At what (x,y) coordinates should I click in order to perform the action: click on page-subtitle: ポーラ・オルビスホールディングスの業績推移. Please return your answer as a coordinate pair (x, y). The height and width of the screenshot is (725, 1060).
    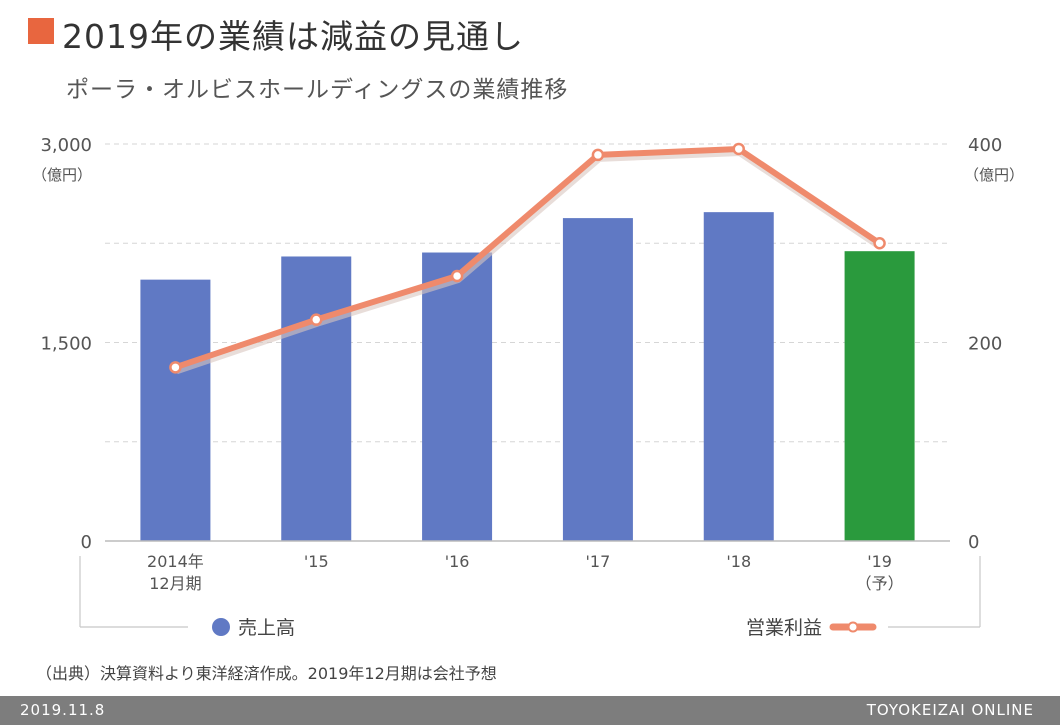
    Looking at the image, I should click on (317, 90).